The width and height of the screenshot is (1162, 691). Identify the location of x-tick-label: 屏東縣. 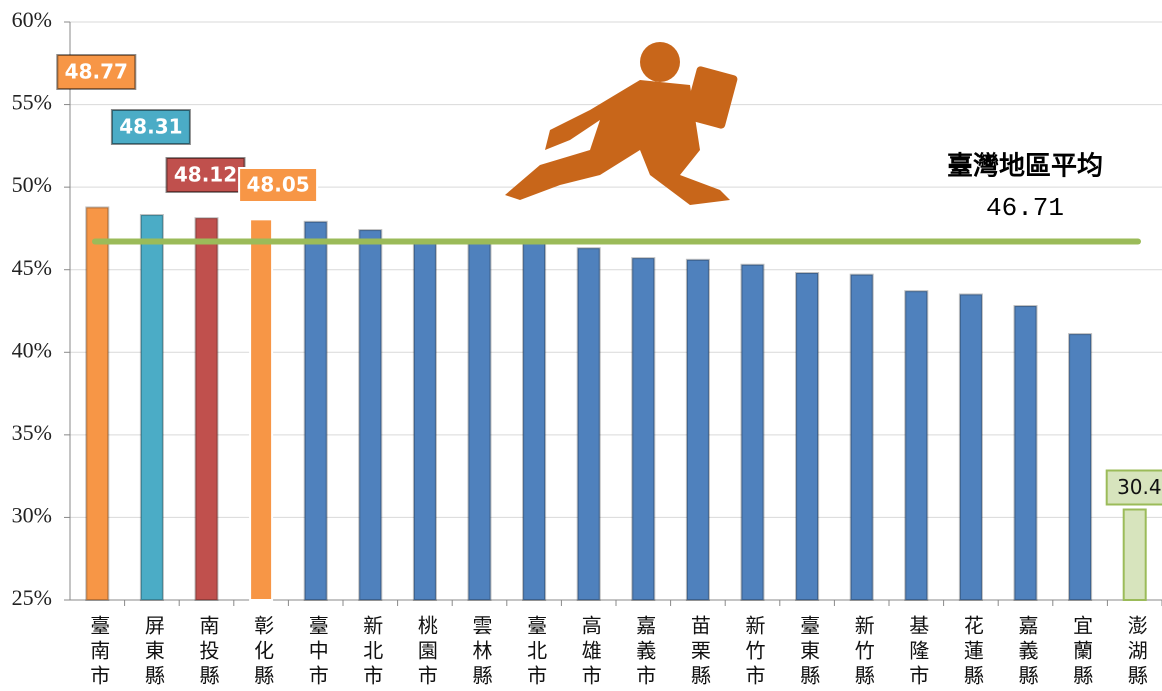
(153, 652).